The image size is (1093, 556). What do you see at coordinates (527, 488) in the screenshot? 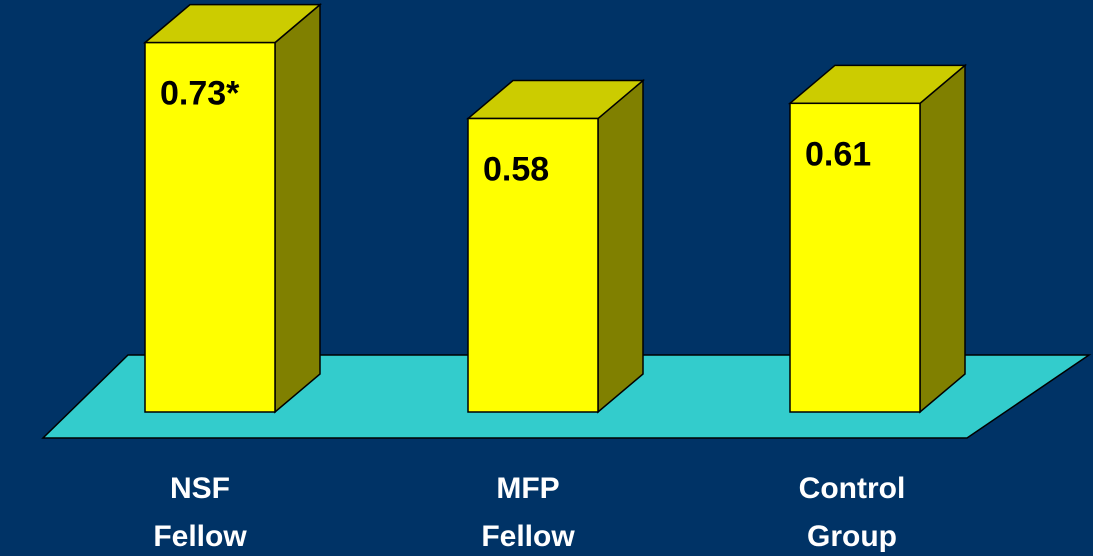
I see `category-label-line1: MFP` at bounding box center [527, 488].